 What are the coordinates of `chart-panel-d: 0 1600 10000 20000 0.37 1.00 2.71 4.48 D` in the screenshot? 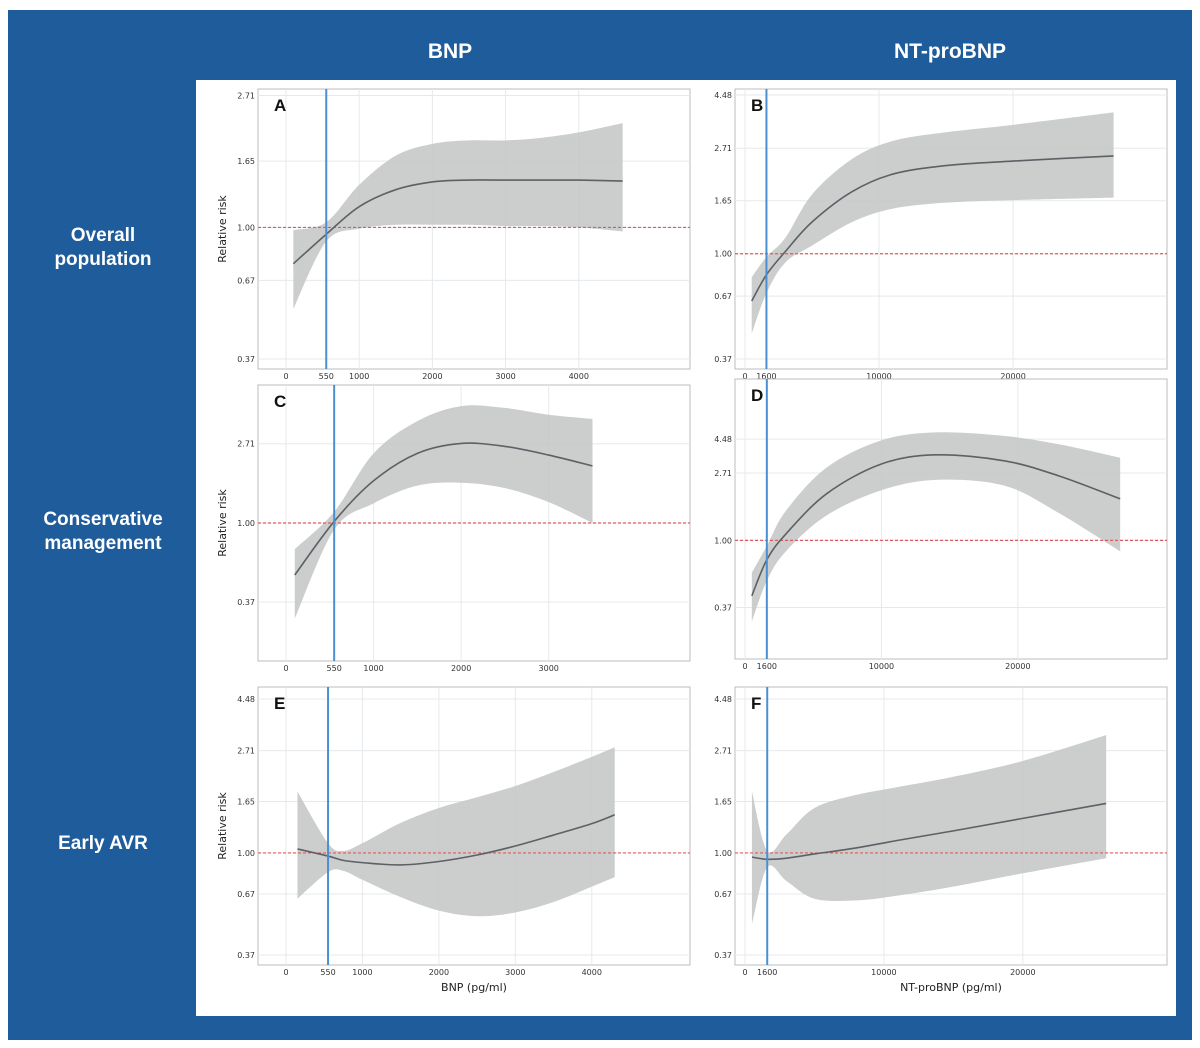 It's located at (941, 524).